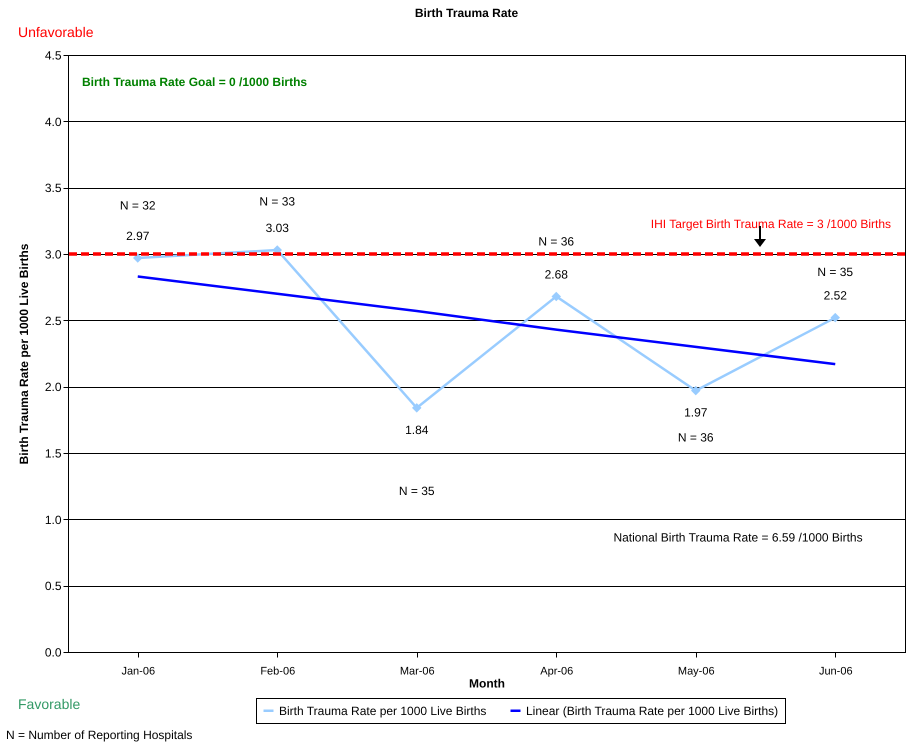  Describe the element at coordinates (278, 672) in the screenshot. I see `x-tick-label: Feb-06` at that location.